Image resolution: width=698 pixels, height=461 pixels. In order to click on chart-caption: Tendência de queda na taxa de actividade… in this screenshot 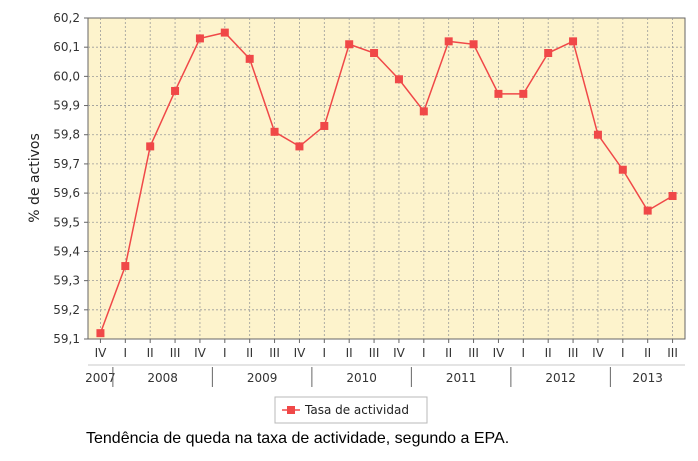, I will do `click(298, 438)`.